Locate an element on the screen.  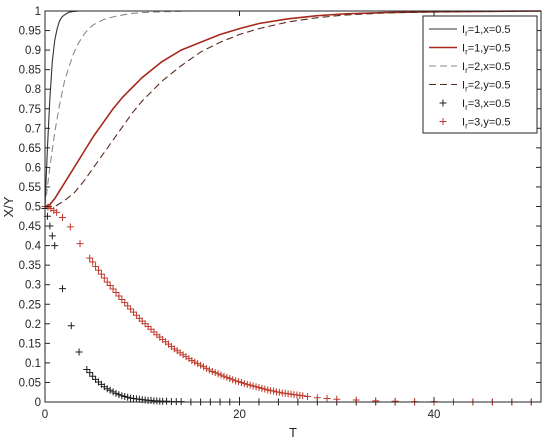
legend-entry: Ir=3,x=0.5 is located at coordinates (475, 105).